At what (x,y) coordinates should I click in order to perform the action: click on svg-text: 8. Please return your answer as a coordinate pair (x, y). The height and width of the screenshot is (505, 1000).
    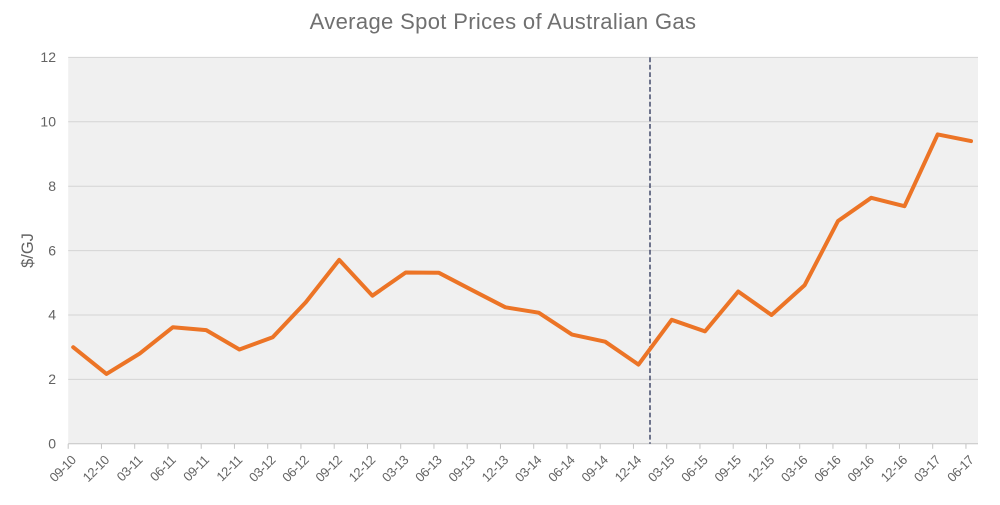
    Looking at the image, I should click on (52, 186).